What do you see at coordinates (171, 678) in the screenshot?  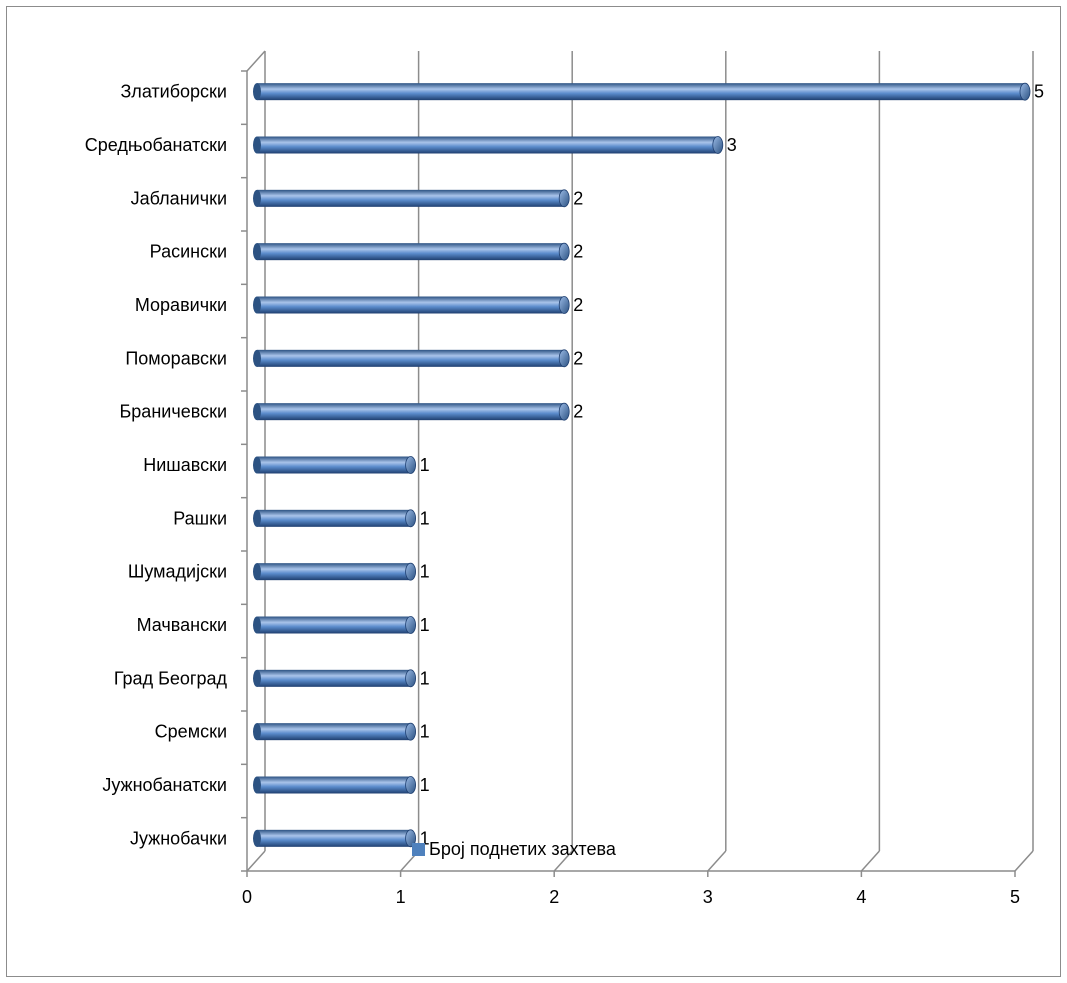 I see `category-label: Град Београд` at bounding box center [171, 678].